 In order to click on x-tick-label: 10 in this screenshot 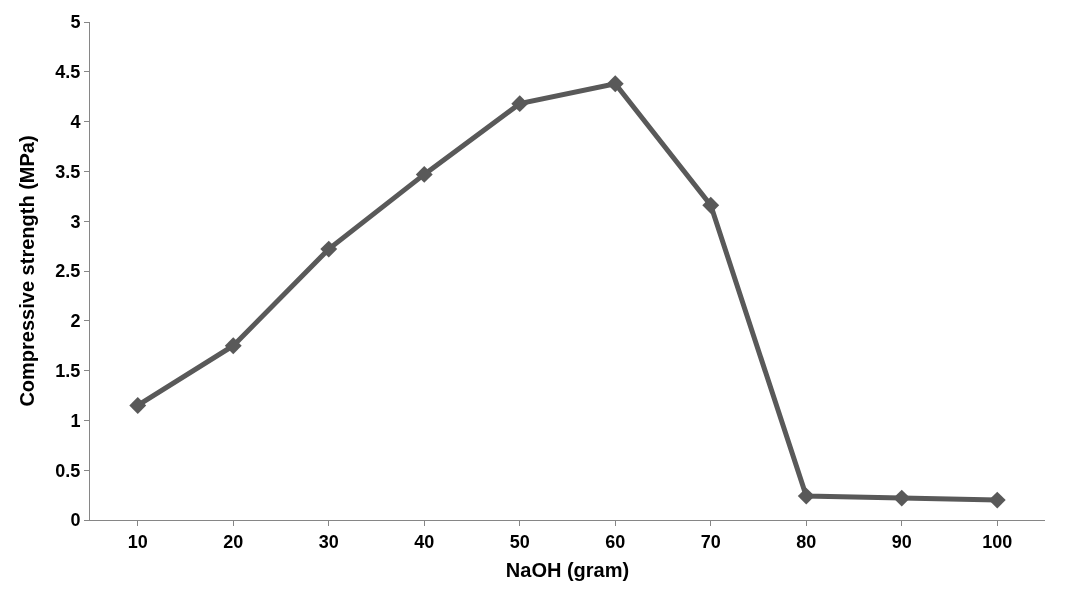, I will do `click(137, 541)`.